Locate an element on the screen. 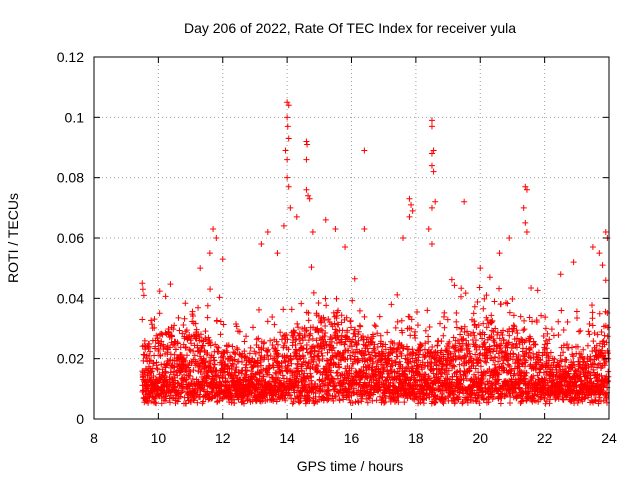 This screenshot has width=640, height=480. y-tick-label: 0.02 is located at coordinates (70, 359).